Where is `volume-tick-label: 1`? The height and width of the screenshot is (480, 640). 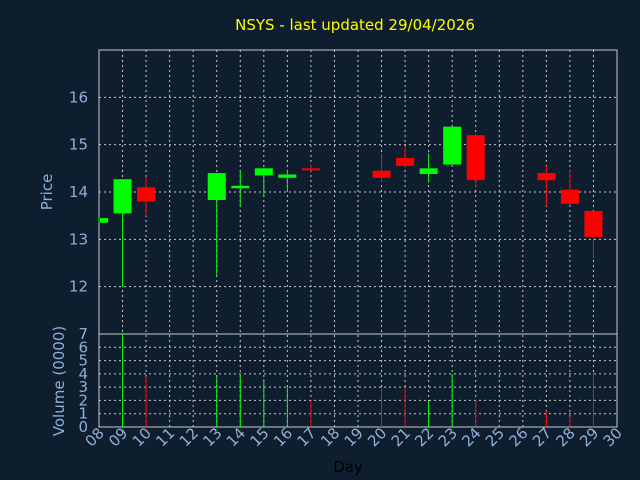
volume-tick-label: 1 is located at coordinates (83, 414).